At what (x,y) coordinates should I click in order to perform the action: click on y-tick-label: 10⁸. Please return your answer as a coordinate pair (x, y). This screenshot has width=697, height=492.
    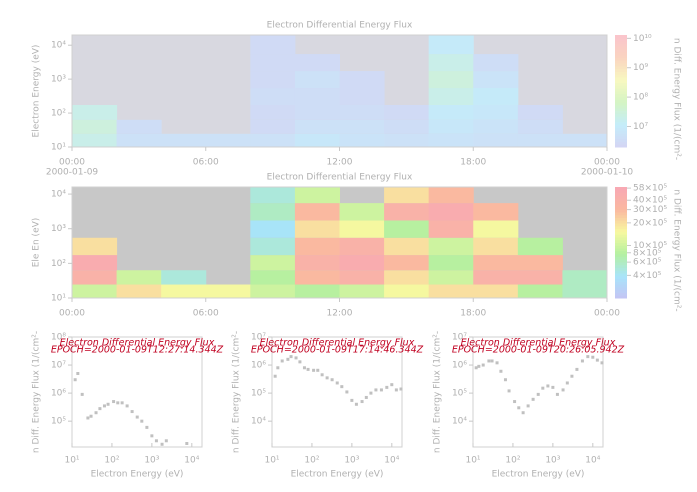
    Looking at the image, I should click on (58, 338).